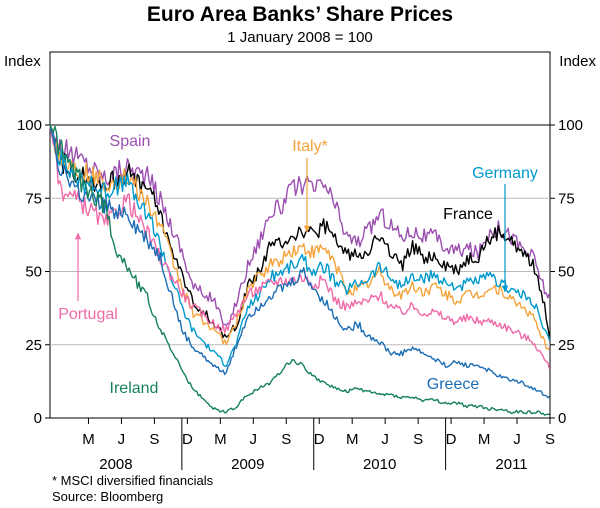 Image resolution: width=600 pixels, height=508 pixels. Describe the element at coordinates (29, 125) in the screenshot. I see `y-tick-label-left: 100` at that location.